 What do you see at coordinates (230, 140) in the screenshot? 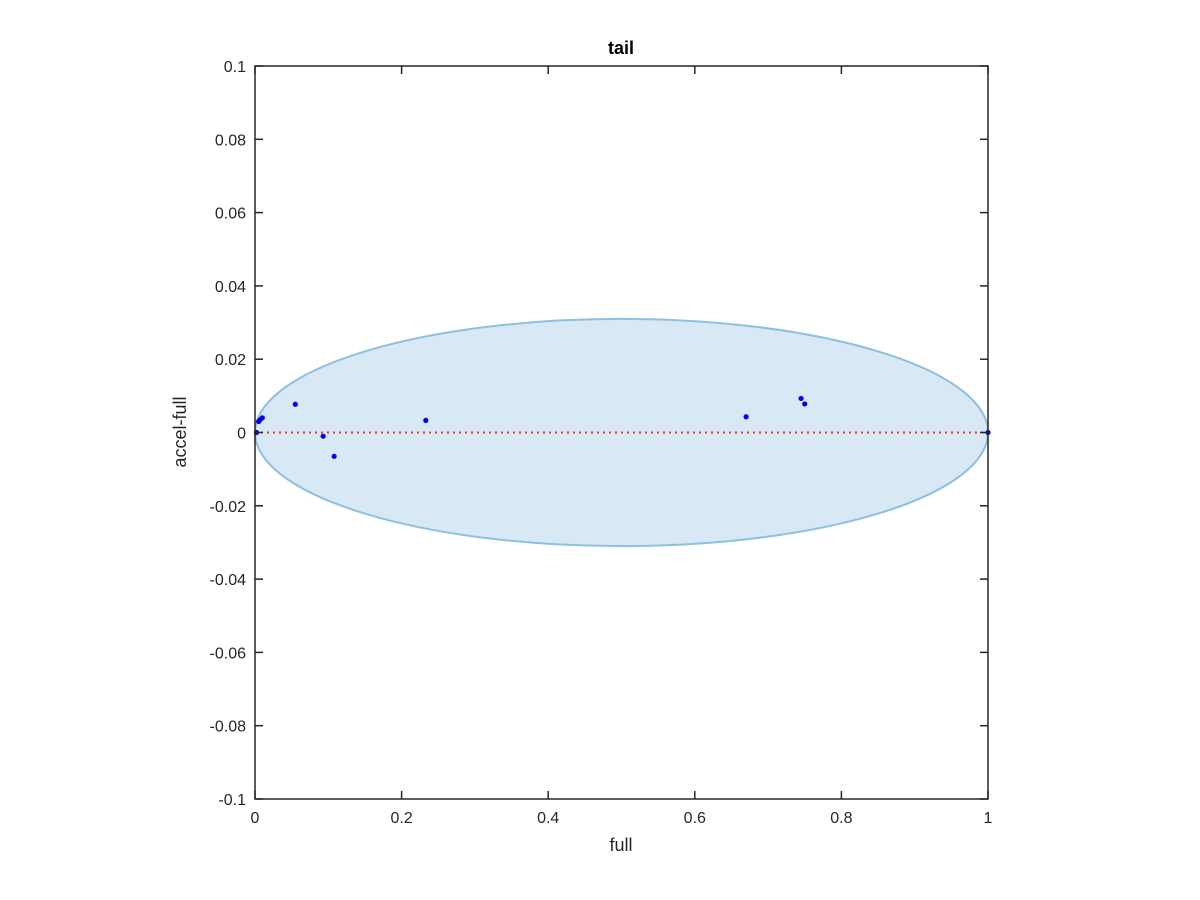
I see `y-tick-label-9: 0.08` at bounding box center [230, 140].